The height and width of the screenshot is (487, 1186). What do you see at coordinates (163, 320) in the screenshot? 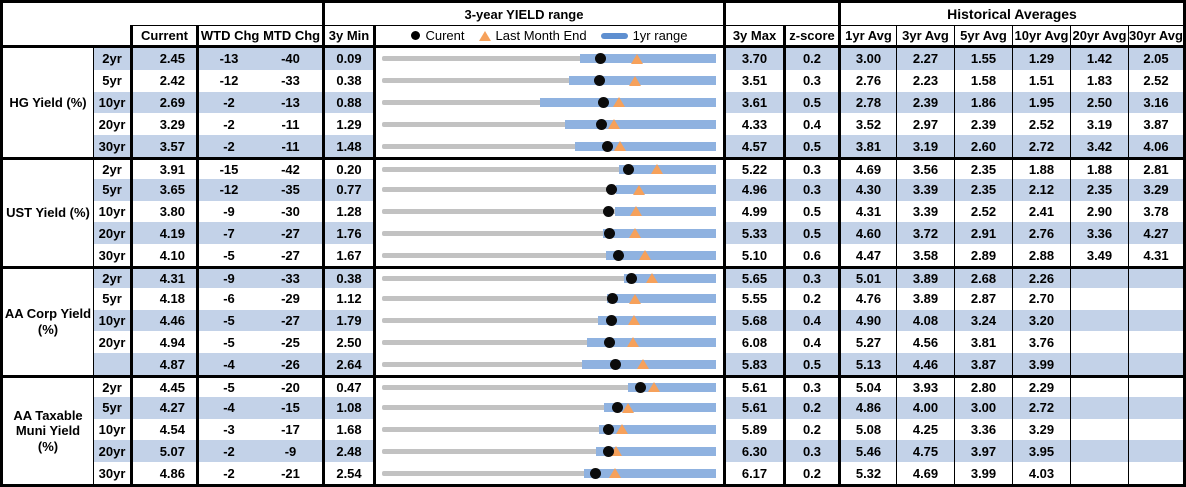
I see `cell-current: 4.46` at bounding box center [163, 320].